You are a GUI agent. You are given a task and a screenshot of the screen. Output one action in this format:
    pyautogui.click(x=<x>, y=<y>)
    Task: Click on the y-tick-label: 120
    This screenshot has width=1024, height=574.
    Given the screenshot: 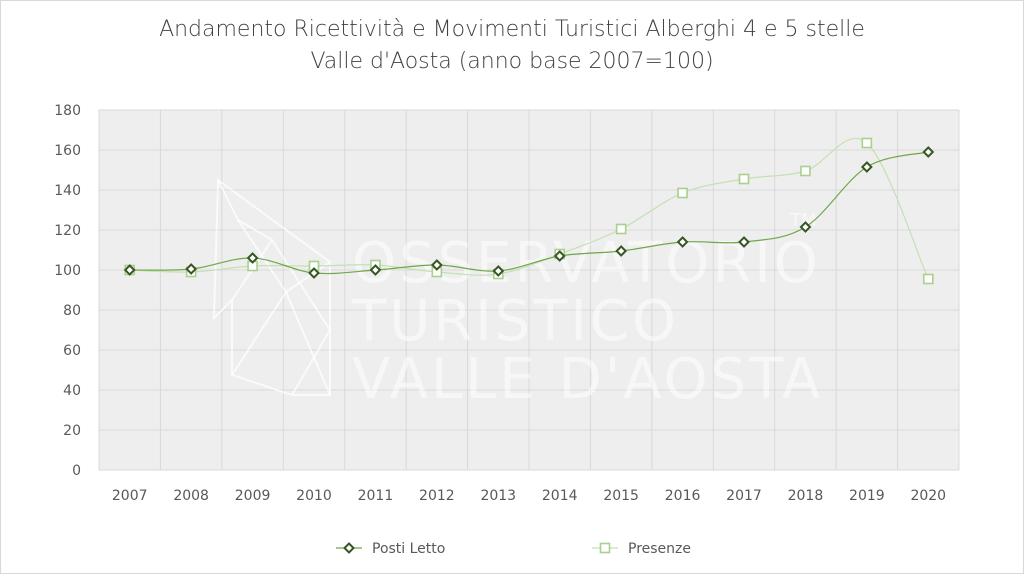 What is the action you would take?
    pyautogui.click(x=67, y=231)
    